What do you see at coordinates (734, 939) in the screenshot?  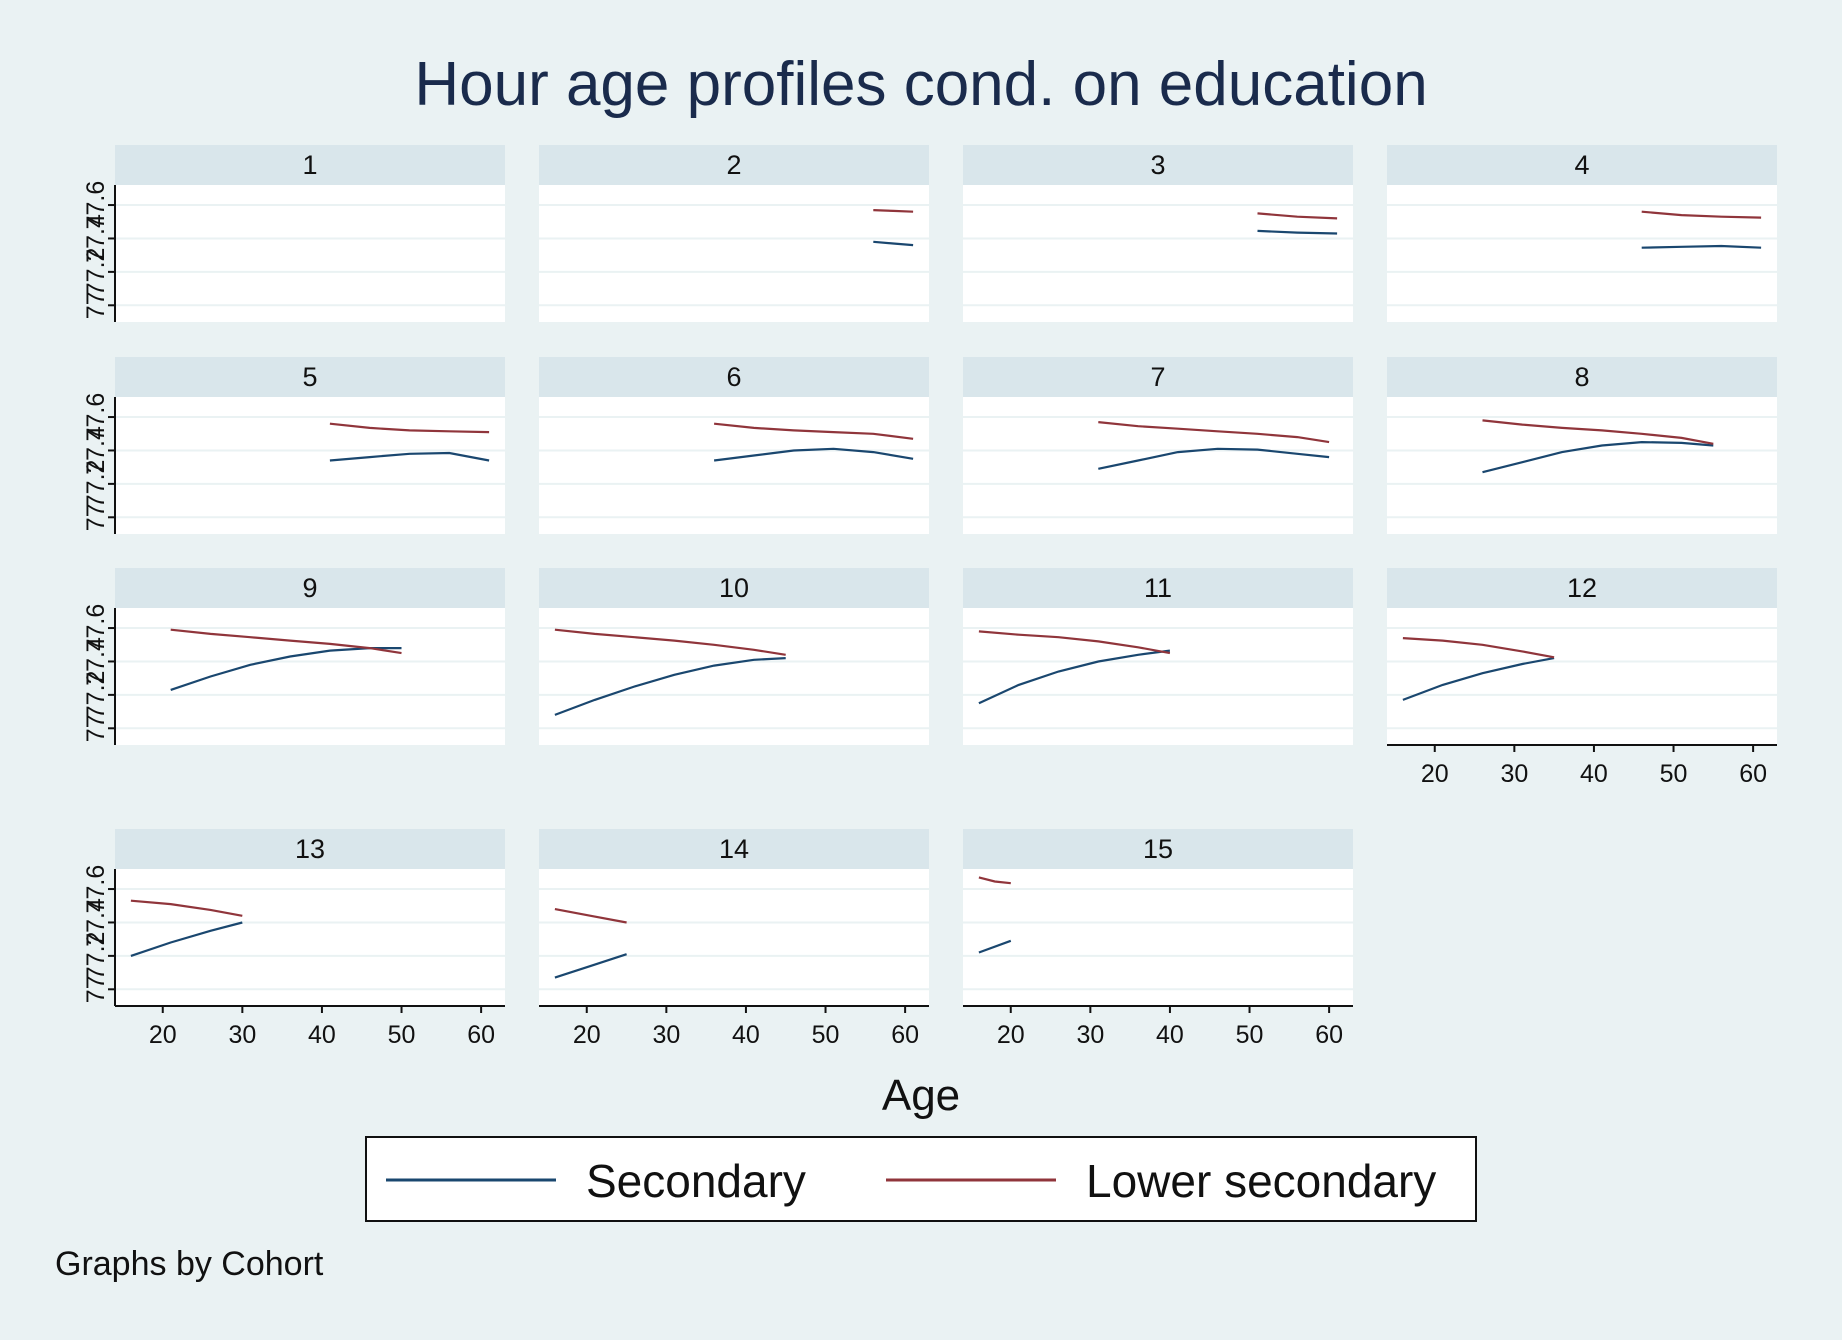 I see `panel-14: 14 20 30 40 50 60` at bounding box center [734, 939].